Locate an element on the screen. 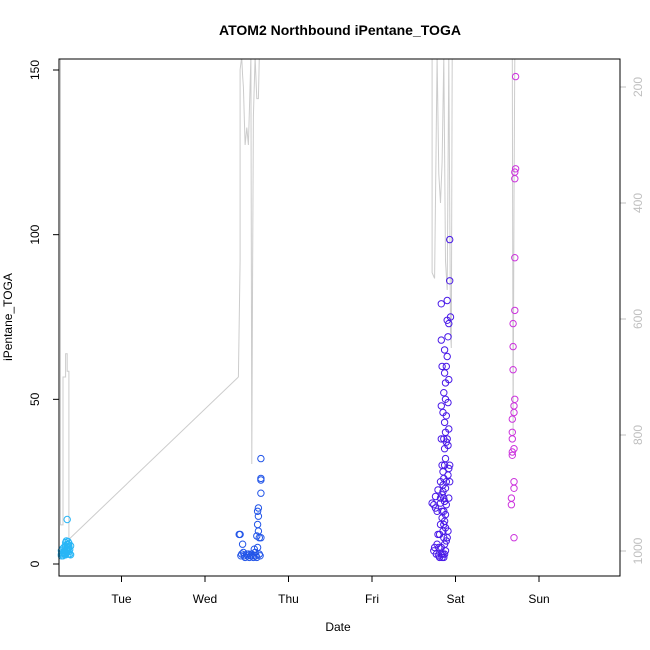  y-tick-label: 150 is located at coordinates (35, 70).